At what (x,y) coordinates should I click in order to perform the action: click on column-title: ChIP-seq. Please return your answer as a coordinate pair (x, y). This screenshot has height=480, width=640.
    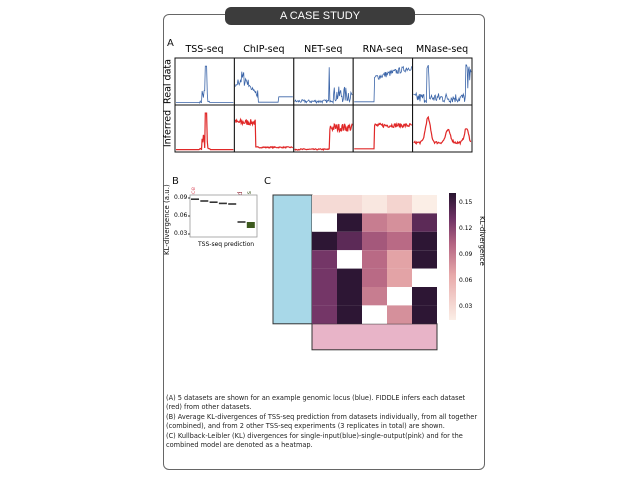
    Looking at the image, I should click on (264, 49).